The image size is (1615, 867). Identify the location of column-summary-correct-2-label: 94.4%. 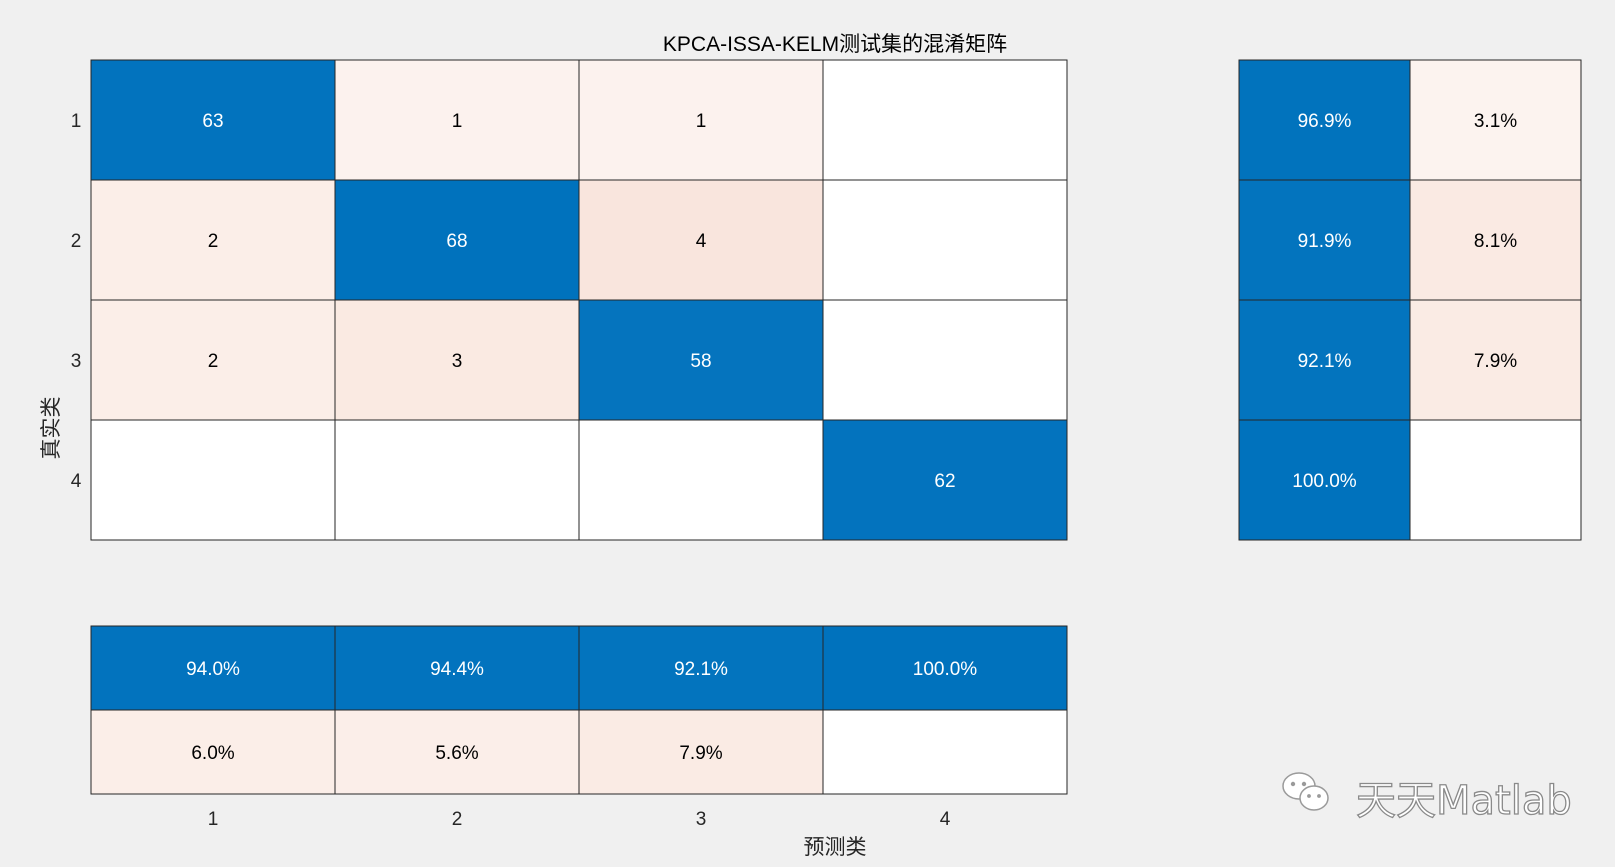
(457, 669).